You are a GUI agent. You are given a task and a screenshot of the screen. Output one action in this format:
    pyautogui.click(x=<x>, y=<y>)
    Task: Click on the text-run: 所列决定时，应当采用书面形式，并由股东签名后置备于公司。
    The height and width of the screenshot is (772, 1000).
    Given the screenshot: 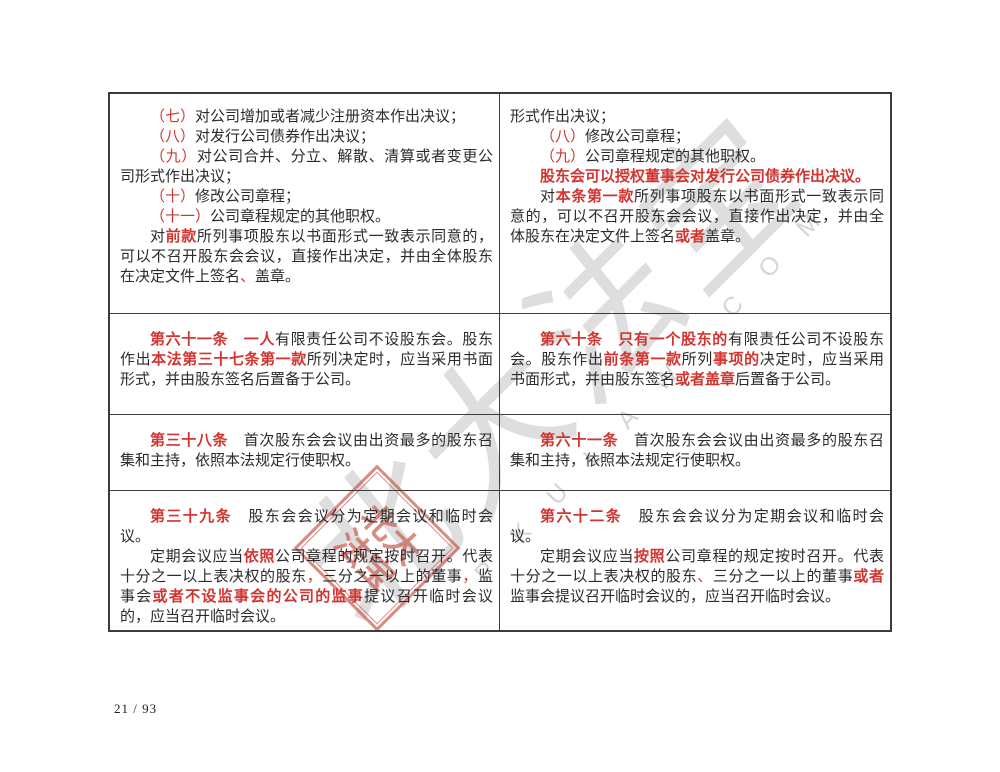 What is the action you would take?
    pyautogui.click(x=306, y=370)
    